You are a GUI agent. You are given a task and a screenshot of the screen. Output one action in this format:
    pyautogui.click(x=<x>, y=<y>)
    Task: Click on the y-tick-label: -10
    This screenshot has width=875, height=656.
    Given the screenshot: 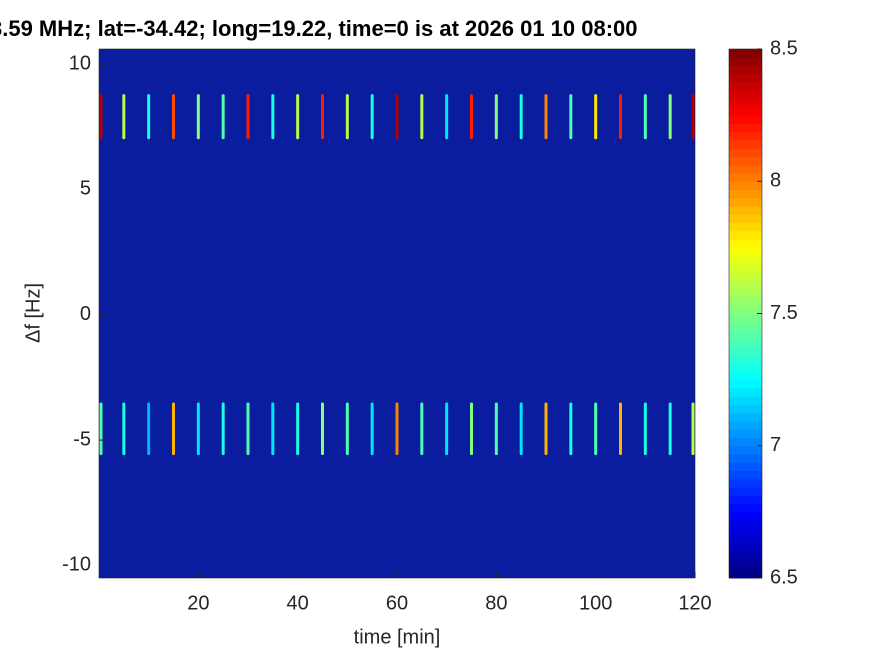 What is the action you would take?
    pyautogui.click(x=76, y=565)
    